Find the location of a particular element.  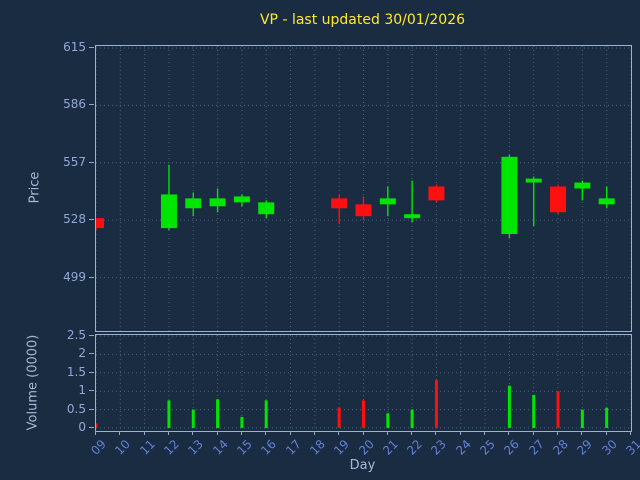

chart-title: VP - last updated 30/01/2026 is located at coordinates (362, 20).